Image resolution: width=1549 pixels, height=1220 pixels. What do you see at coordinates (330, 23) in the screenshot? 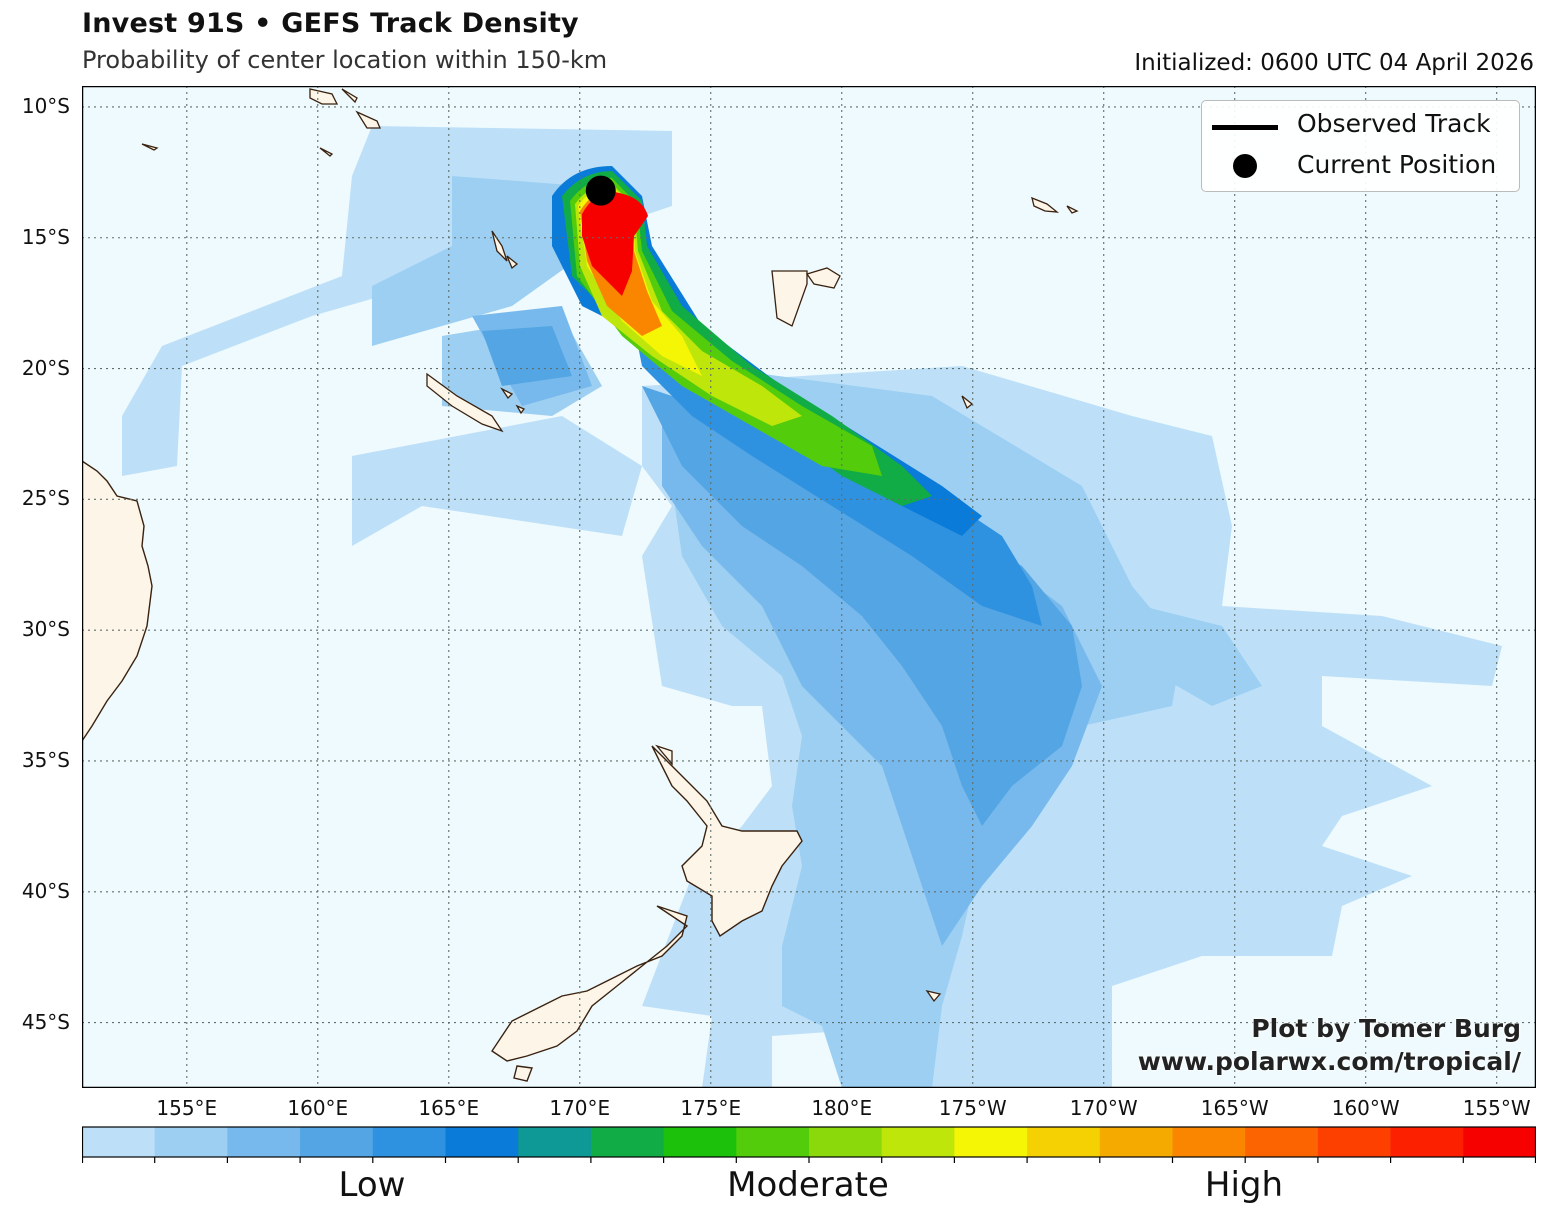
I see `map-title: Invest 91S • GEFS Track Density` at bounding box center [330, 23].